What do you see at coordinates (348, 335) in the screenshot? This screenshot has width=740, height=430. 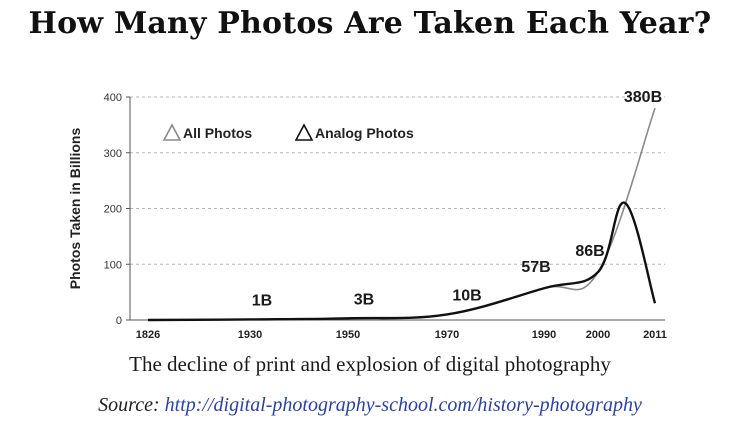 I see `x-tick-label: 1950` at bounding box center [348, 335].